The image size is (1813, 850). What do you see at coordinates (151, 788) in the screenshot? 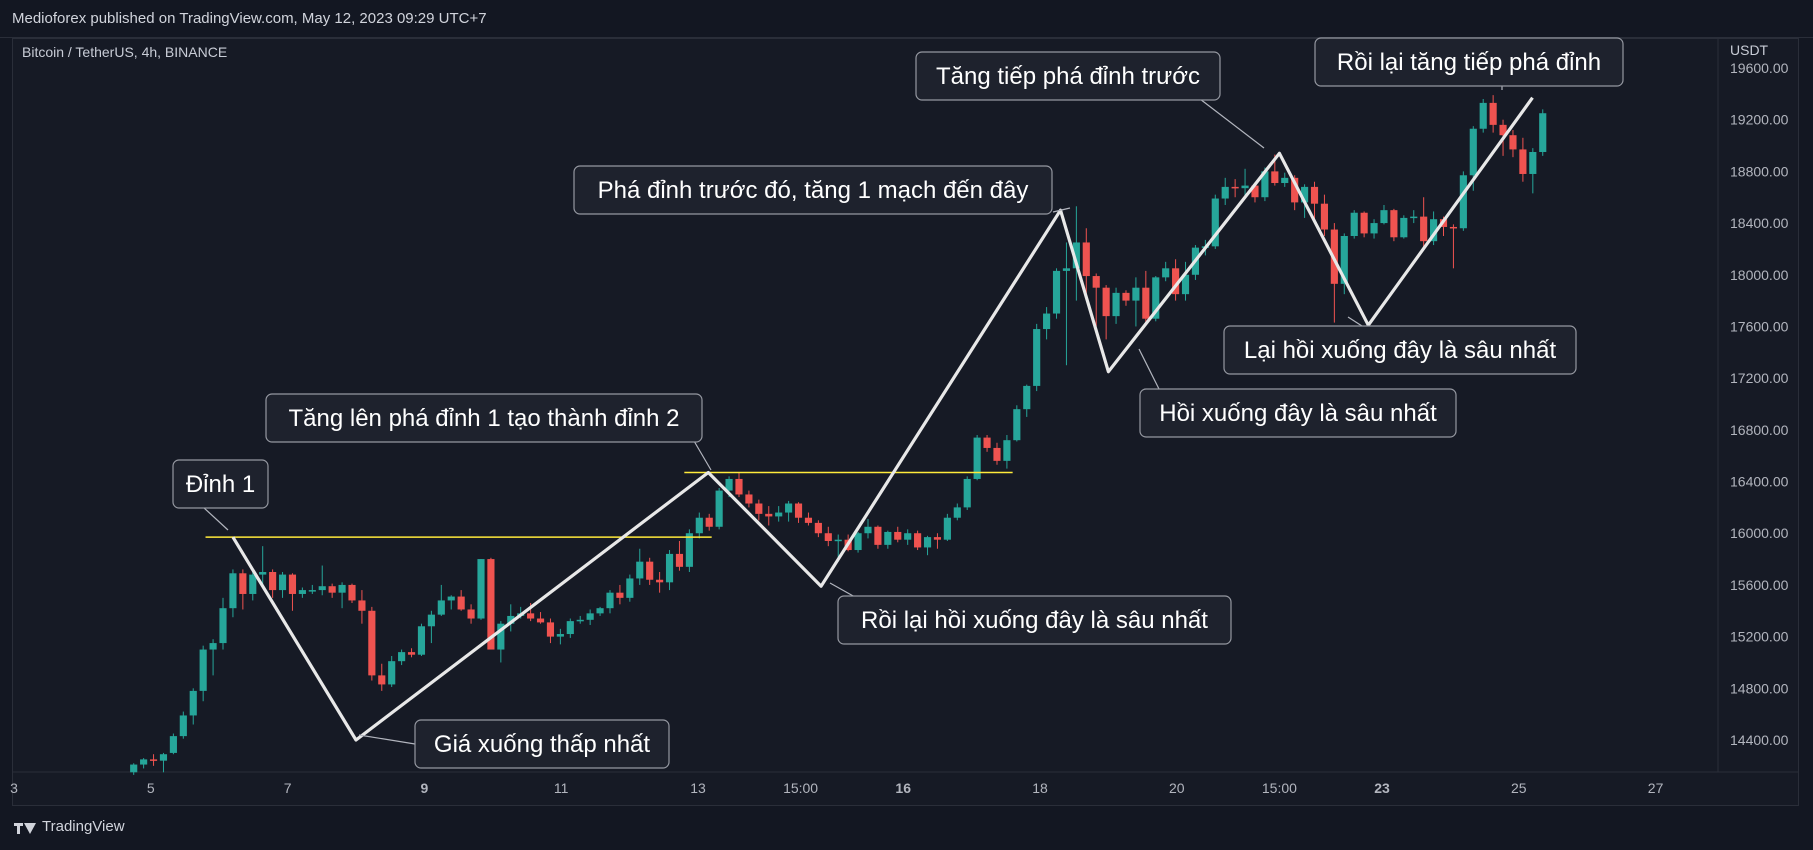
I see `time-tick-label: 5` at bounding box center [151, 788].